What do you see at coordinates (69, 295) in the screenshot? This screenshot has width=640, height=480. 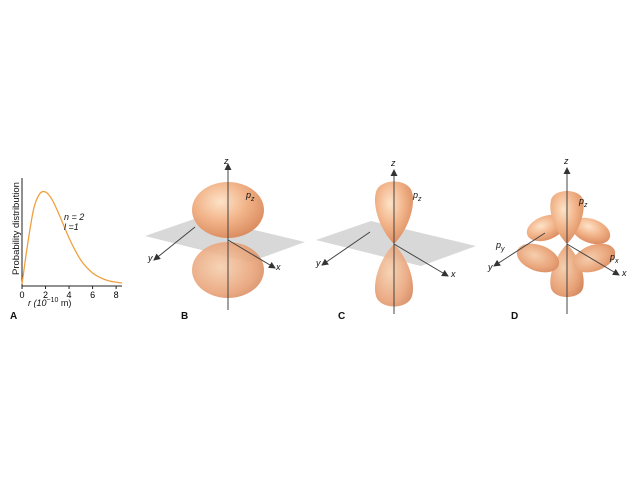 I see `x-tick-label: 4` at bounding box center [69, 295].